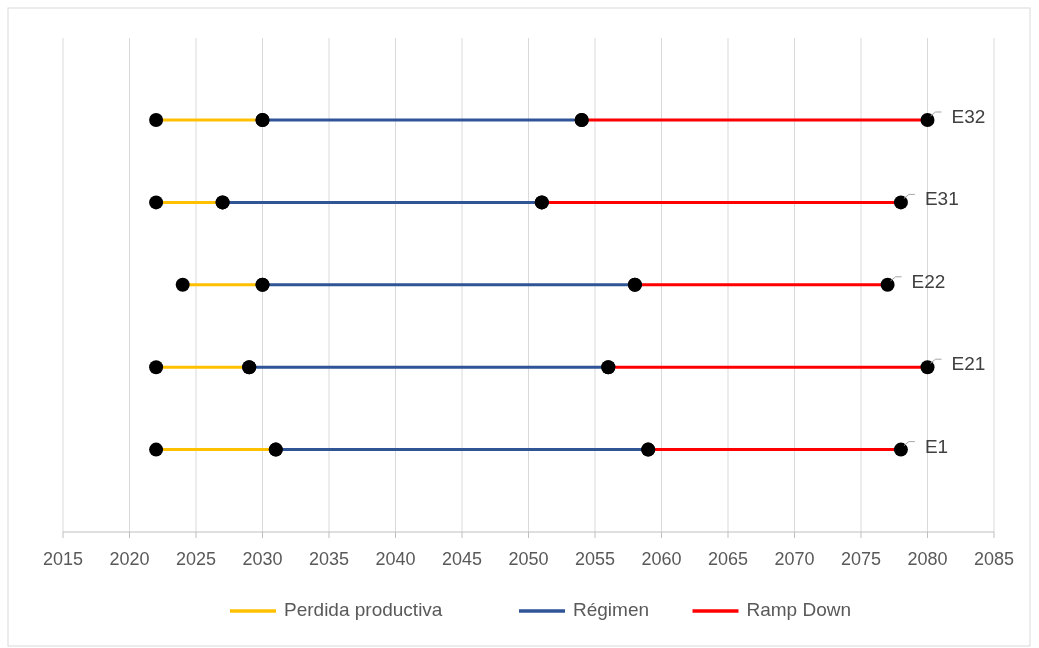 Image resolution: width=1039 pixels, height=648 pixels. I want to click on annotation: E1, so click(936, 446).